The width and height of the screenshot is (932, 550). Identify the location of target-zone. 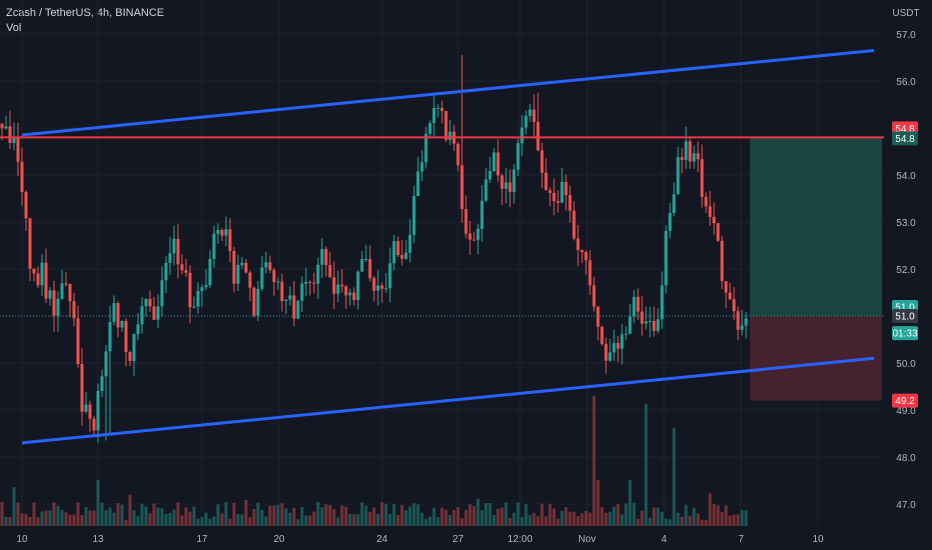
(816, 226).